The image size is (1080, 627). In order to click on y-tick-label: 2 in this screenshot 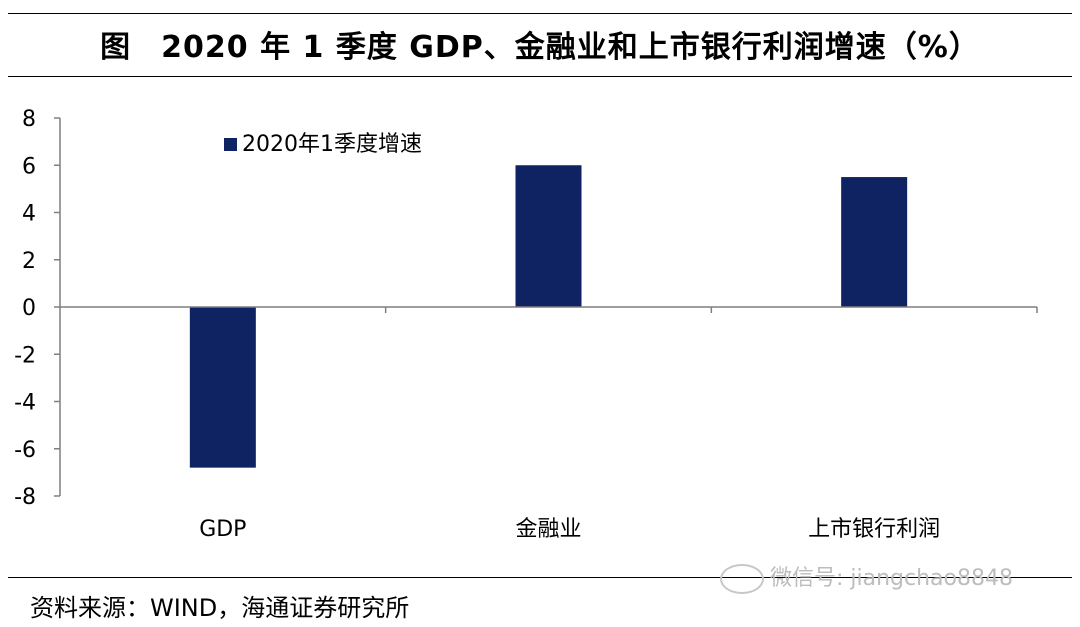, I will do `click(29, 261)`.